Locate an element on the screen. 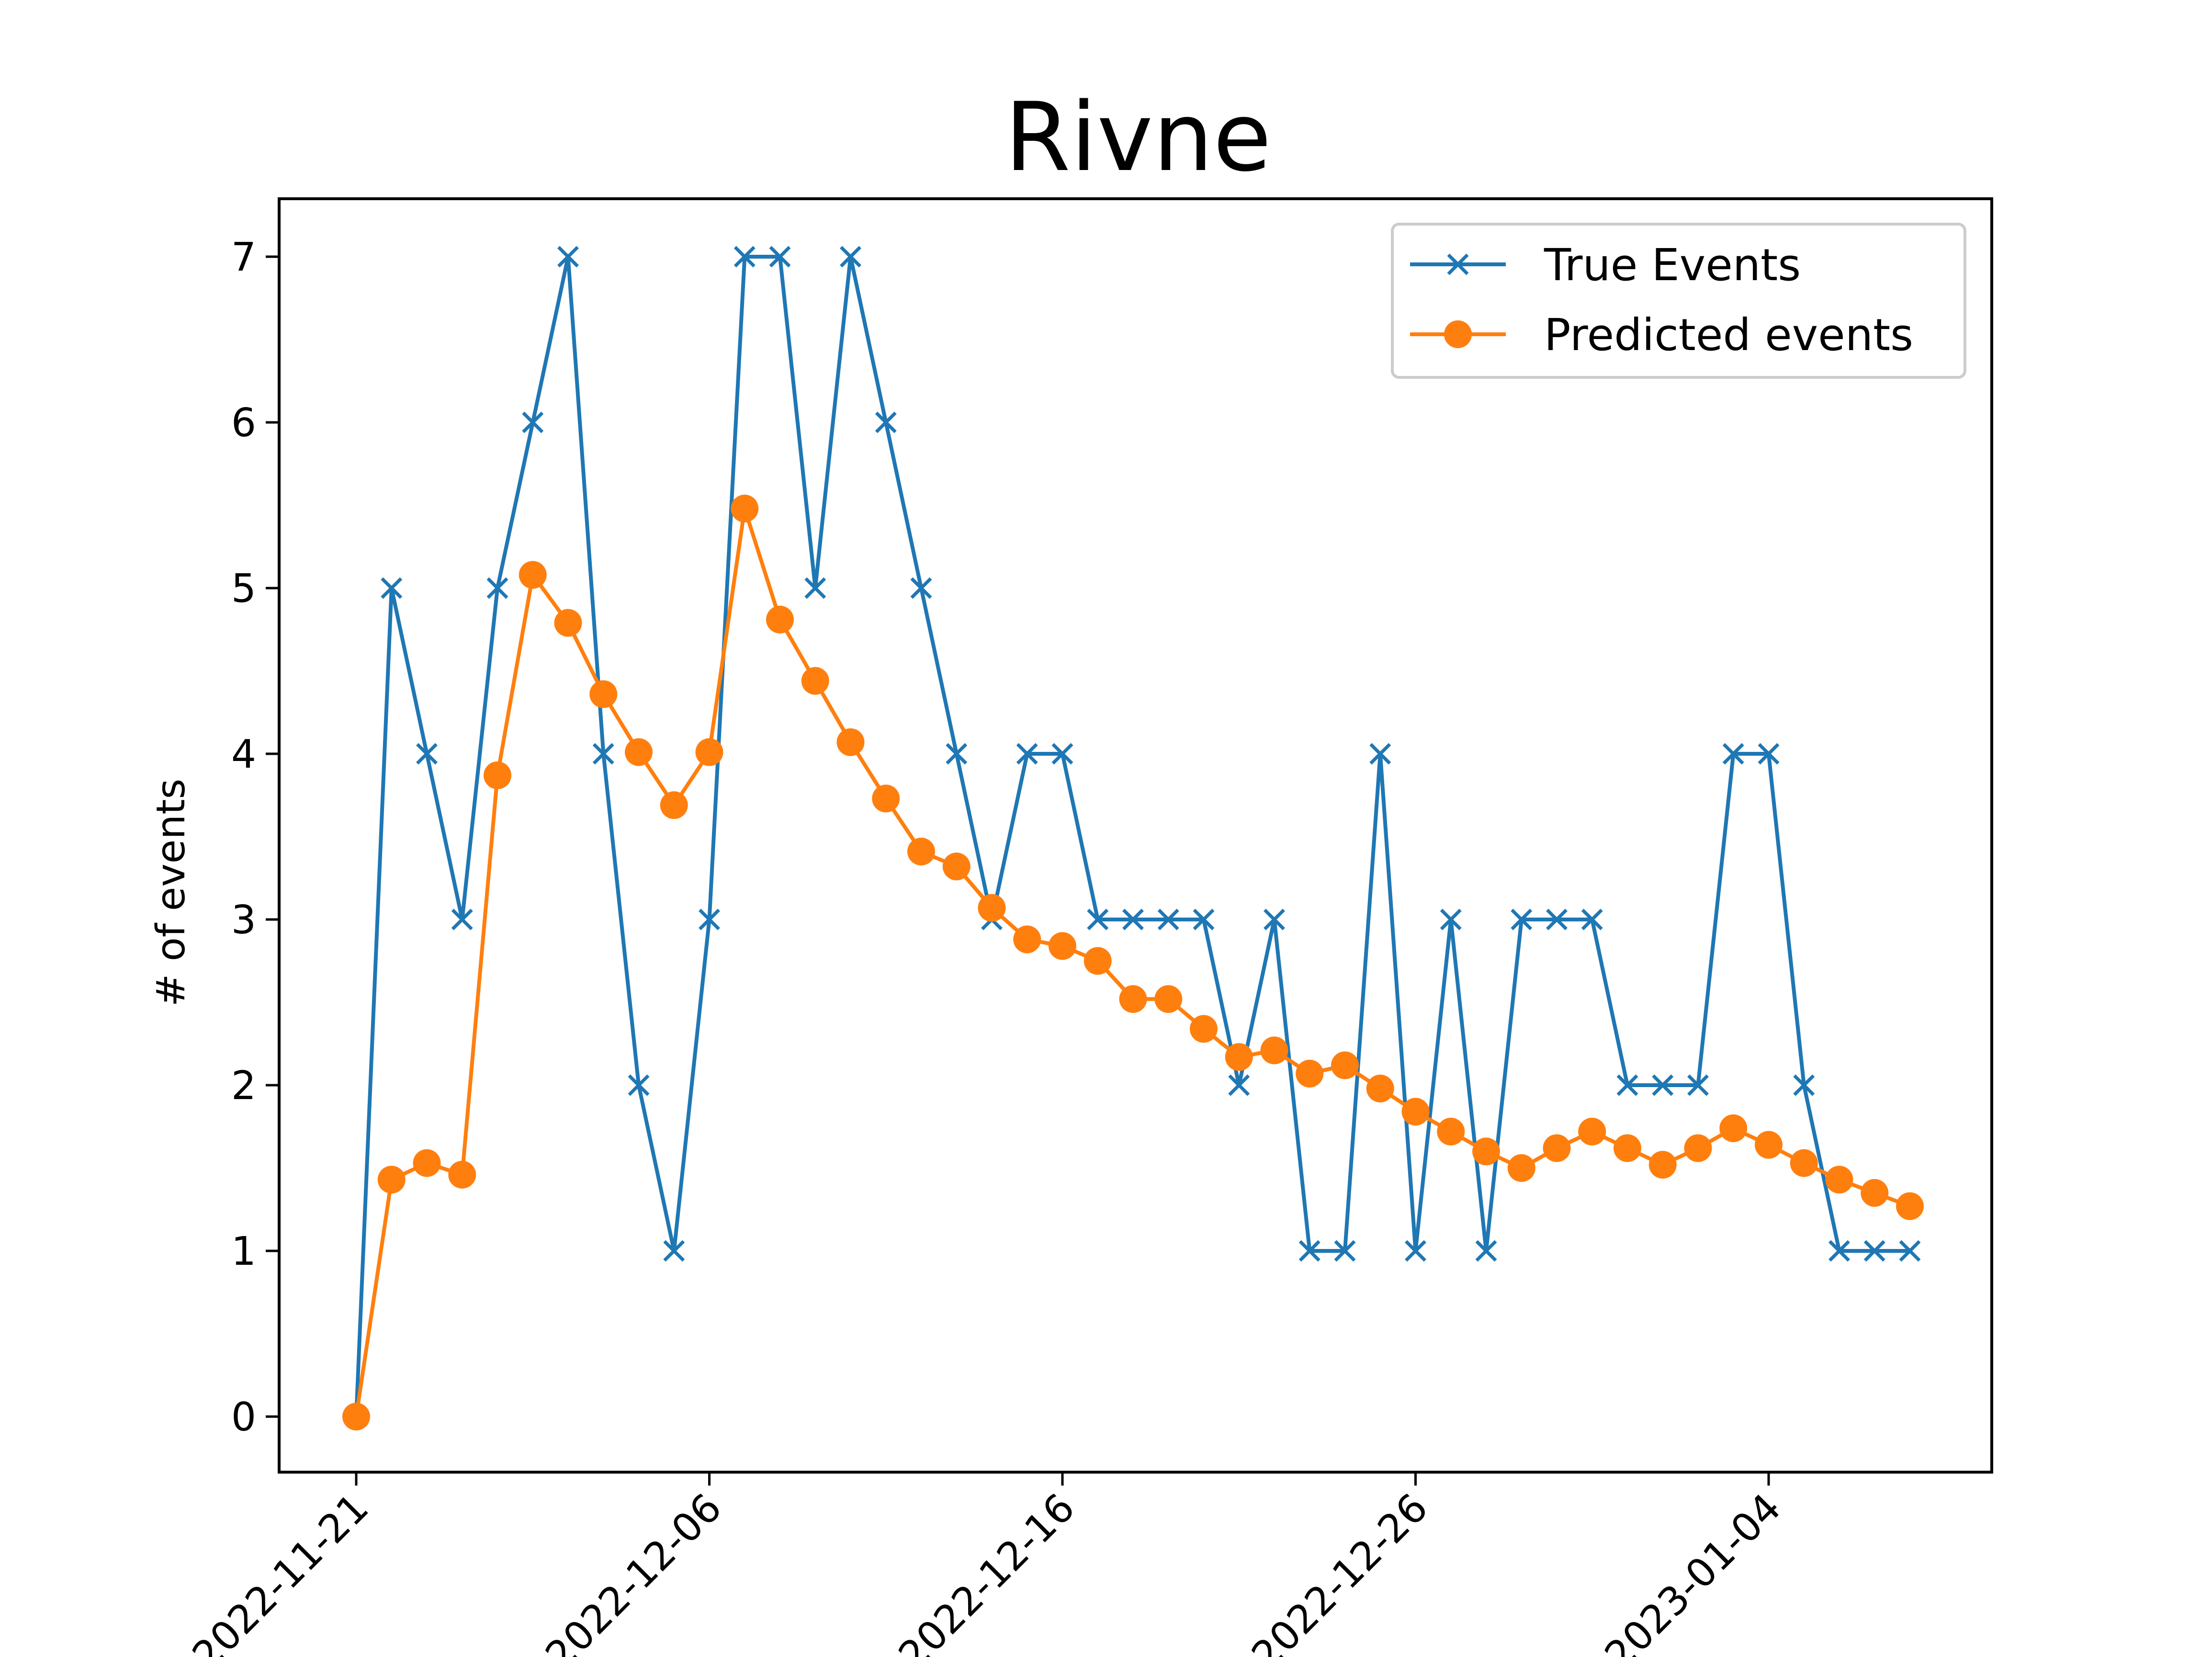 This screenshot has height=1657, width=2212. legend: True Events Predicted events is located at coordinates (1678, 301).